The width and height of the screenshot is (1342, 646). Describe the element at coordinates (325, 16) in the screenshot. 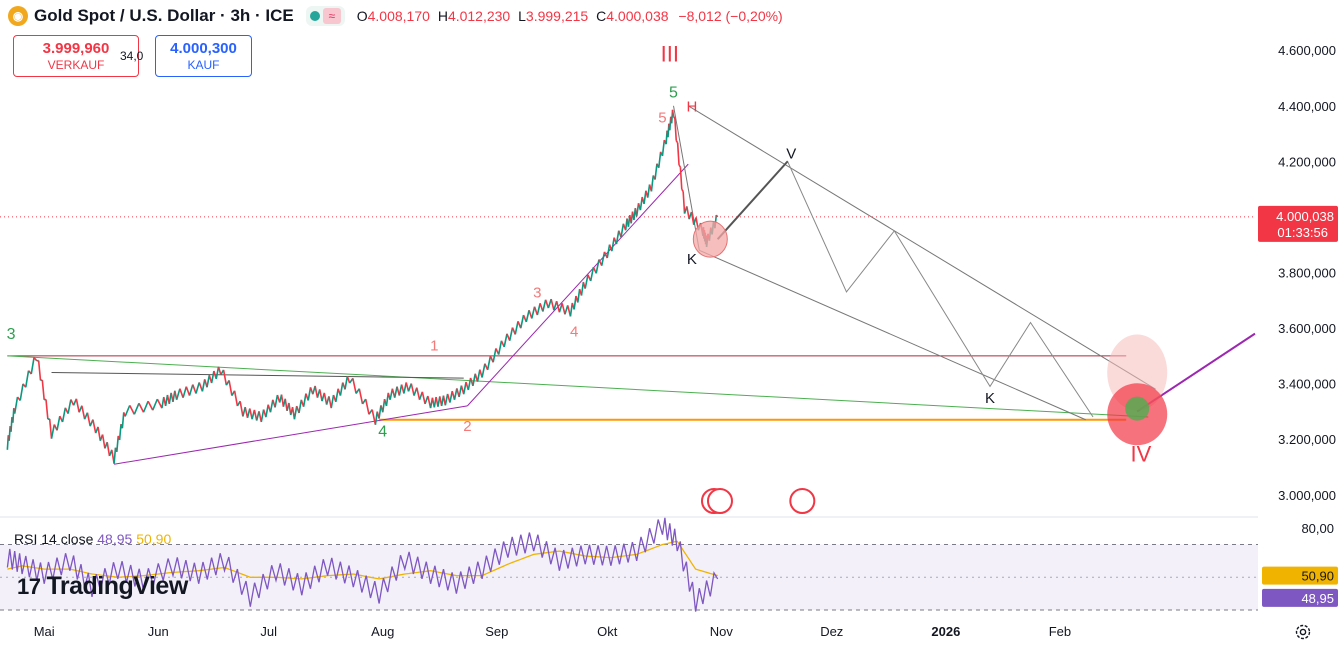

I see `market-status-pill: ≈` at that location.